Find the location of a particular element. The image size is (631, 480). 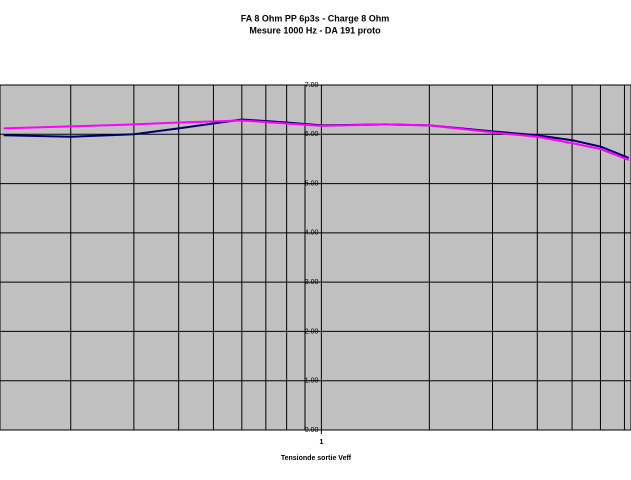

x-axis-label: Tensionde sortie Veff is located at coordinates (316, 458).